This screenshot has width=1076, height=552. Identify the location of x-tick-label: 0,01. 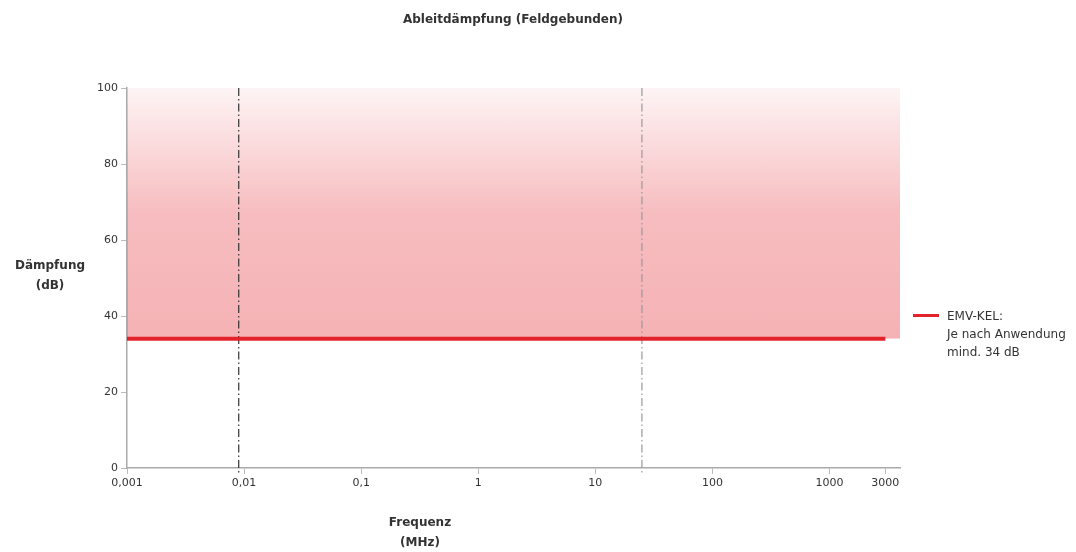
(244, 483).